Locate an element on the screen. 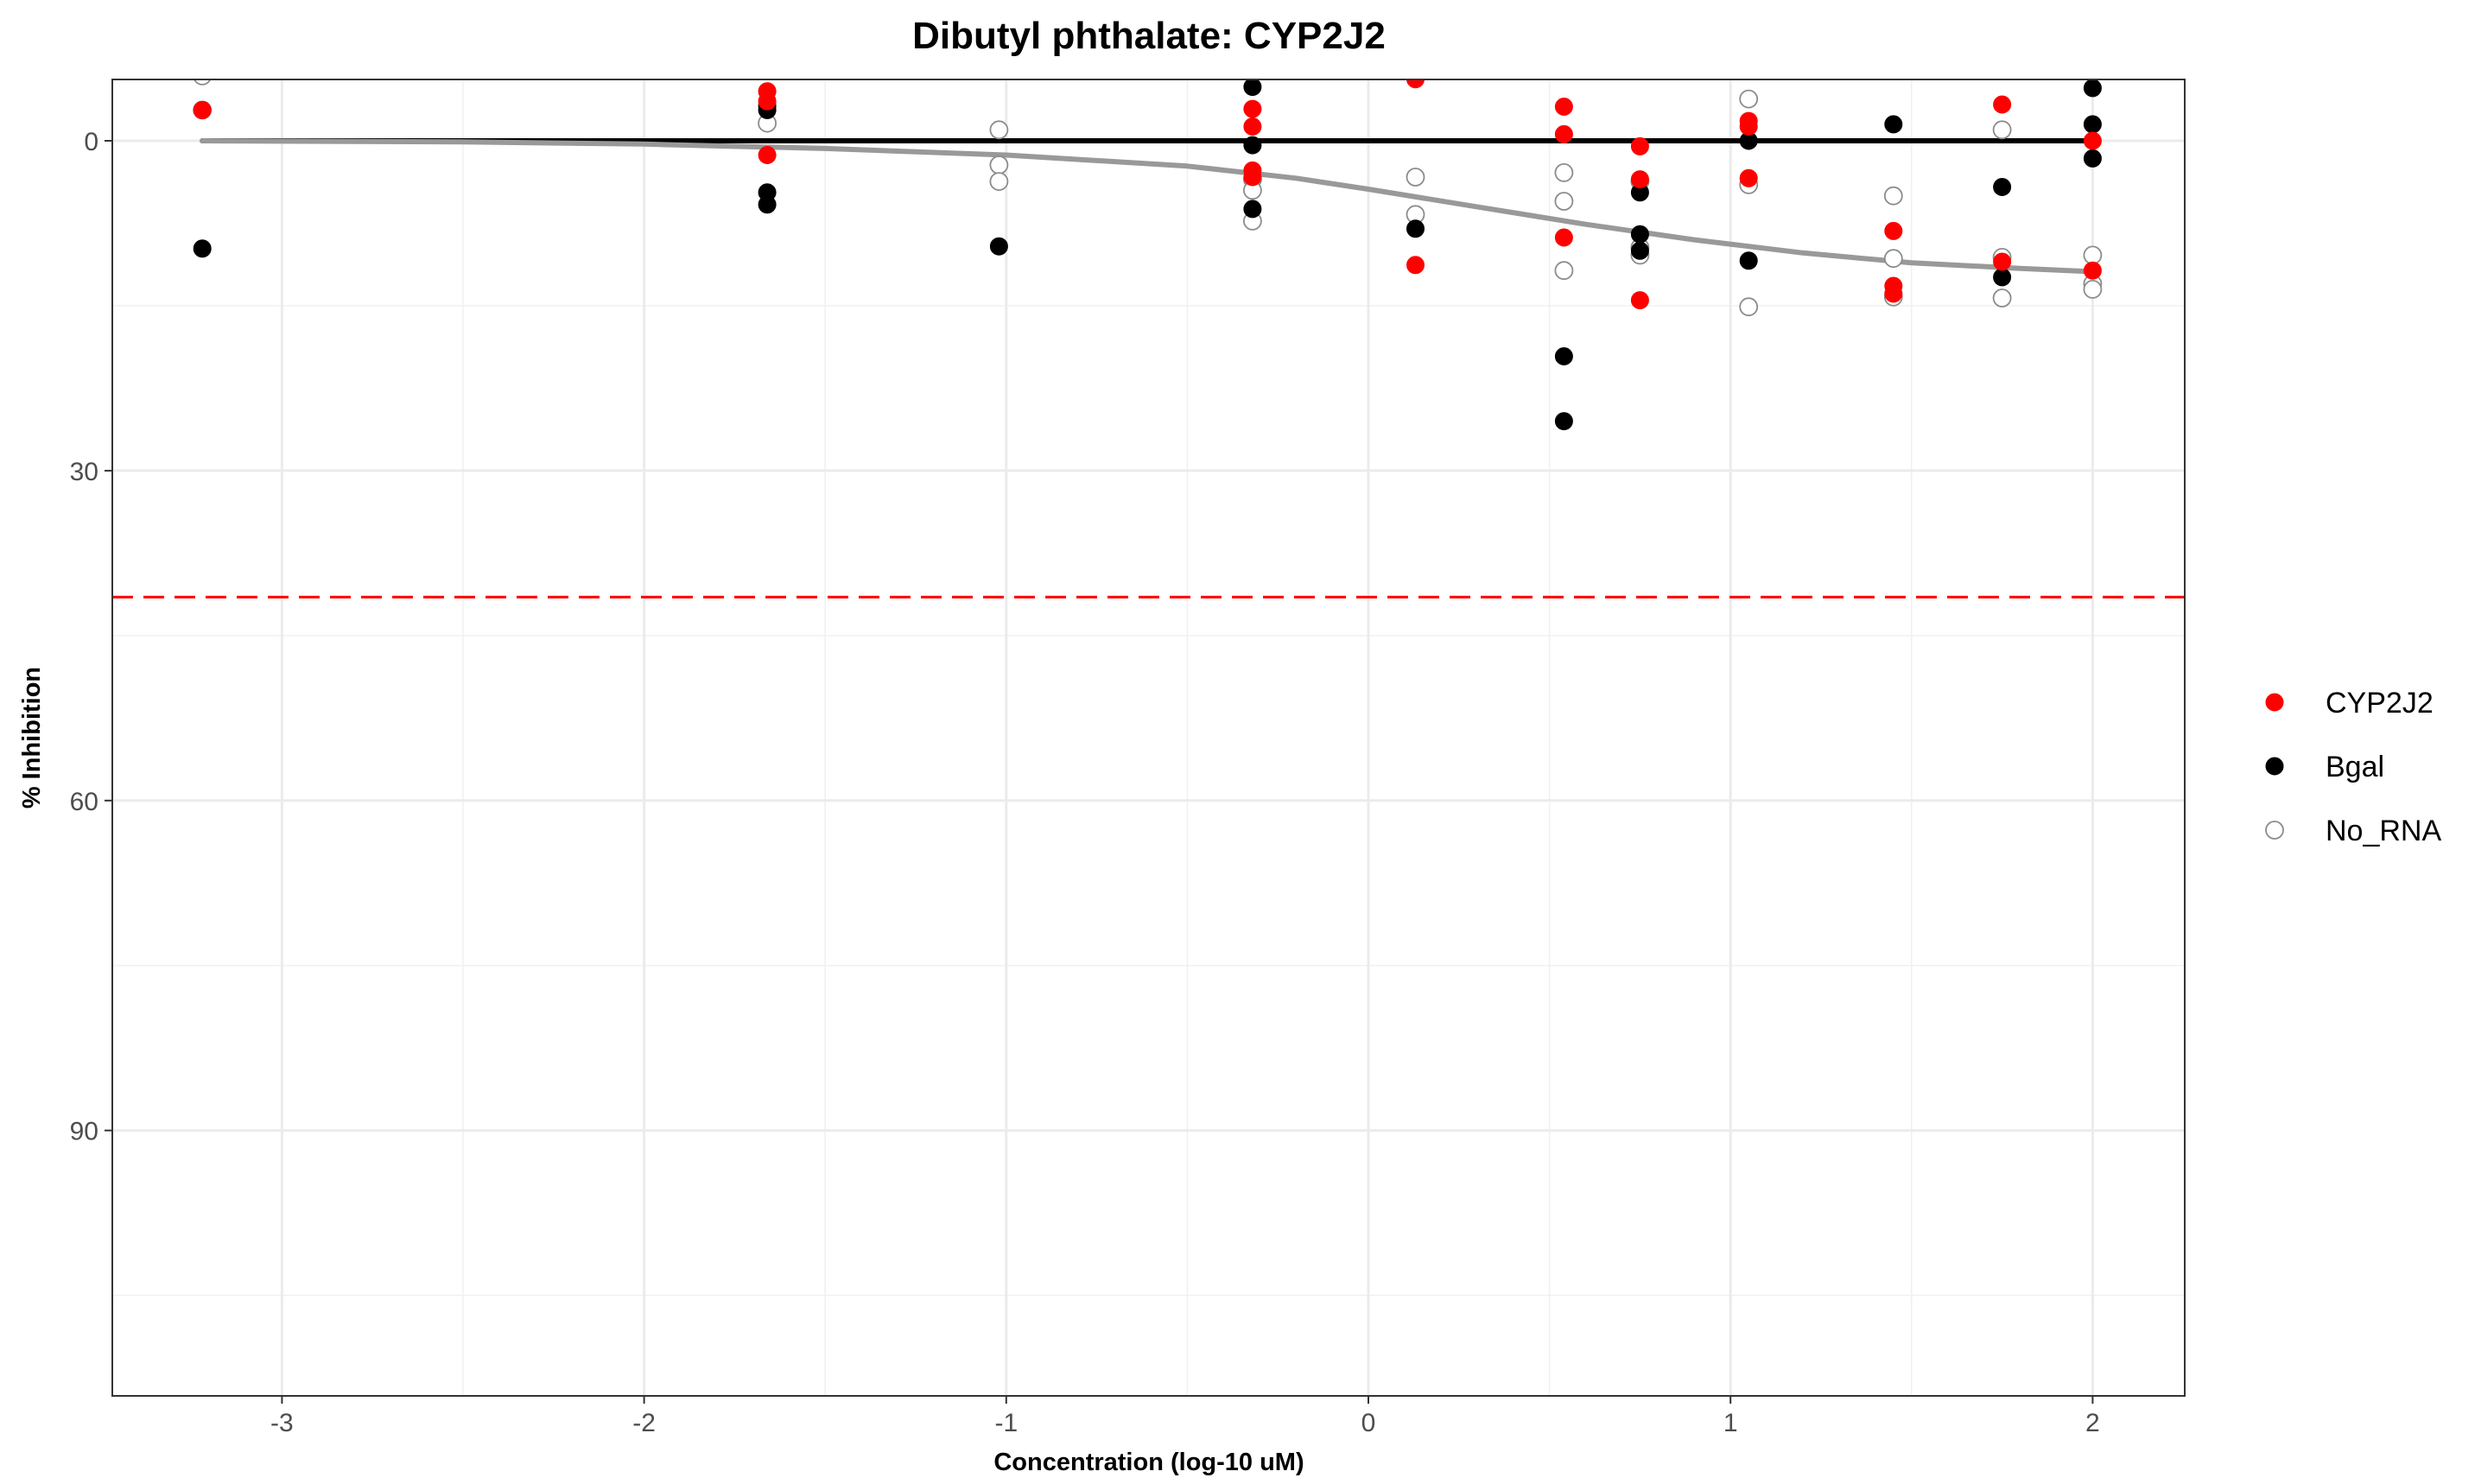  x-axis-title: Concentration (log-10 uM) is located at coordinates (1148, 1462).